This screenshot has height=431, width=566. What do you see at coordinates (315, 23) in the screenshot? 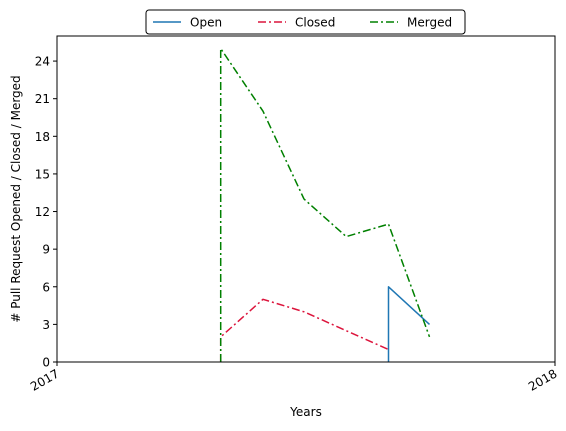
I see `legend-label-closed: Closed` at bounding box center [315, 23].